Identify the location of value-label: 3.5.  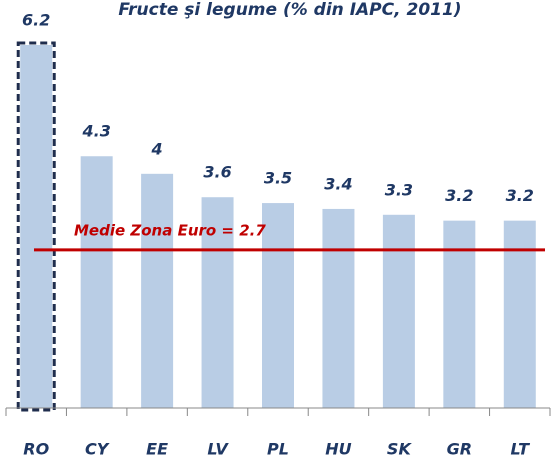
(278, 178).